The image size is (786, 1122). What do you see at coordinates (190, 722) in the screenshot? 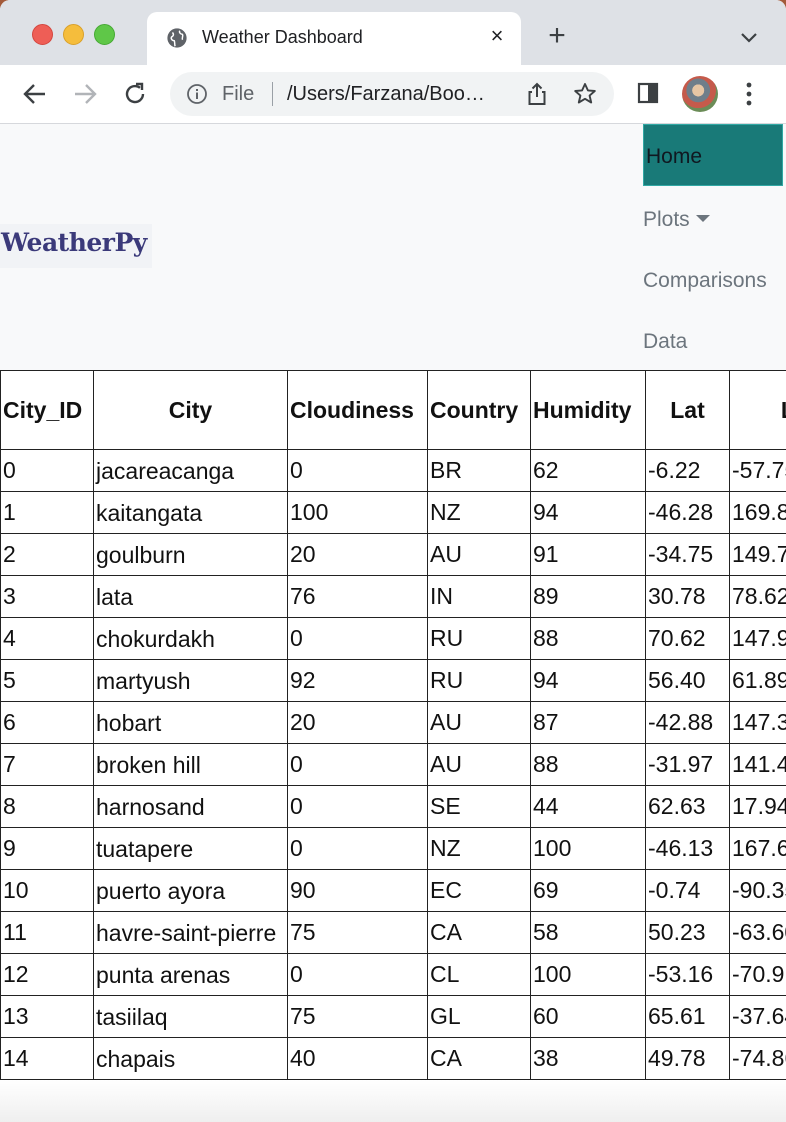
I see `table-cell: hobart` at bounding box center [190, 722].